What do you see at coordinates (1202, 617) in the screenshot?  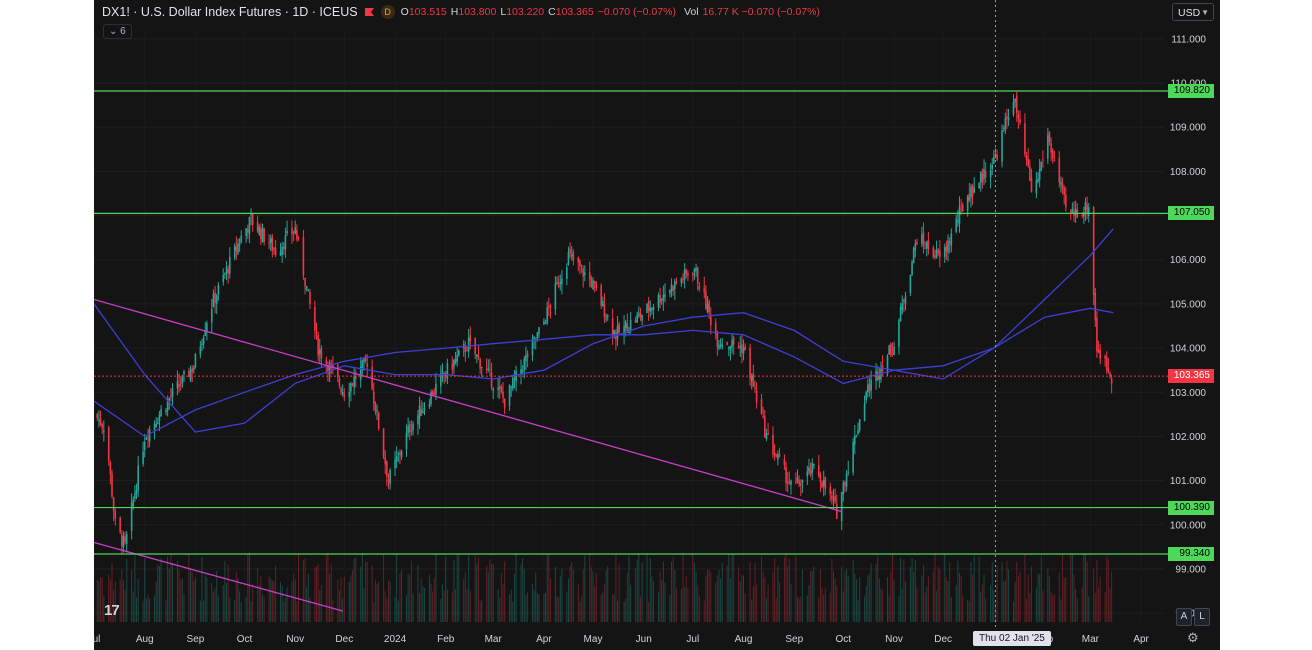 I see `log-scale-button: L` at bounding box center [1202, 617].